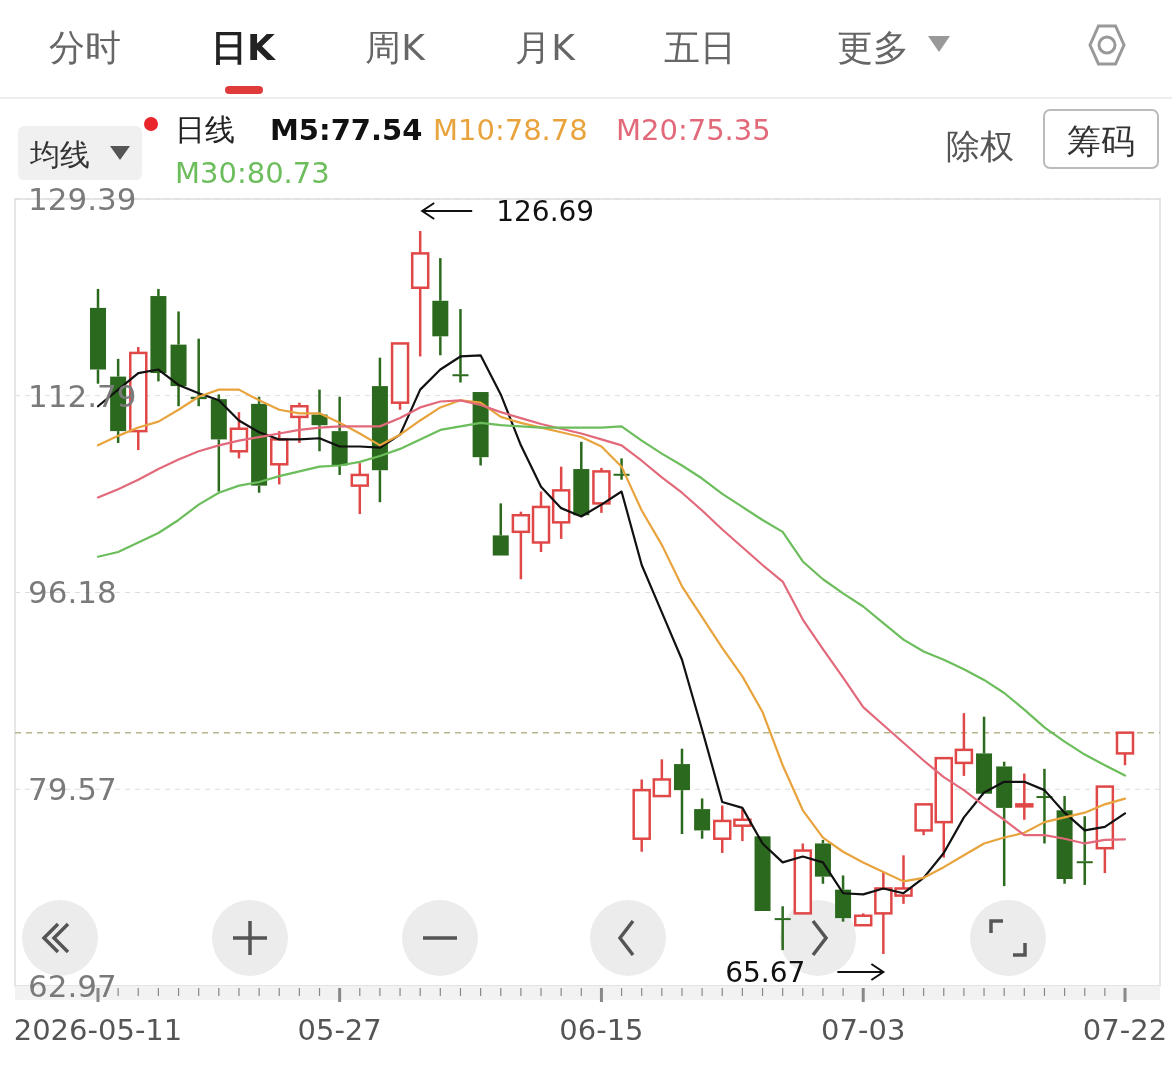  Describe the element at coordinates (396, 47) in the screenshot. I see `text: 周K` at that location.